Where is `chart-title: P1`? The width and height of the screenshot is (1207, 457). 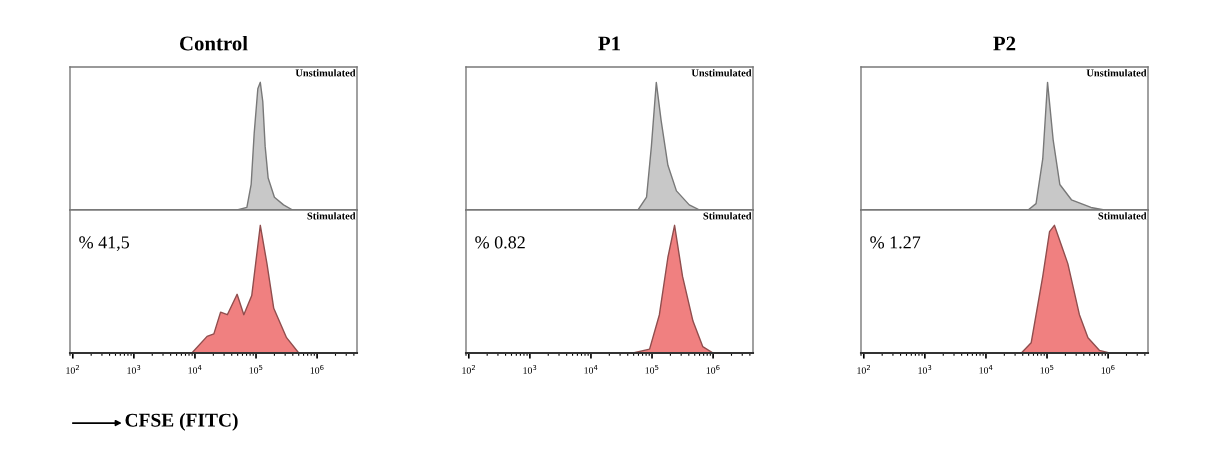
chart-title: P1 is located at coordinates (609, 43).